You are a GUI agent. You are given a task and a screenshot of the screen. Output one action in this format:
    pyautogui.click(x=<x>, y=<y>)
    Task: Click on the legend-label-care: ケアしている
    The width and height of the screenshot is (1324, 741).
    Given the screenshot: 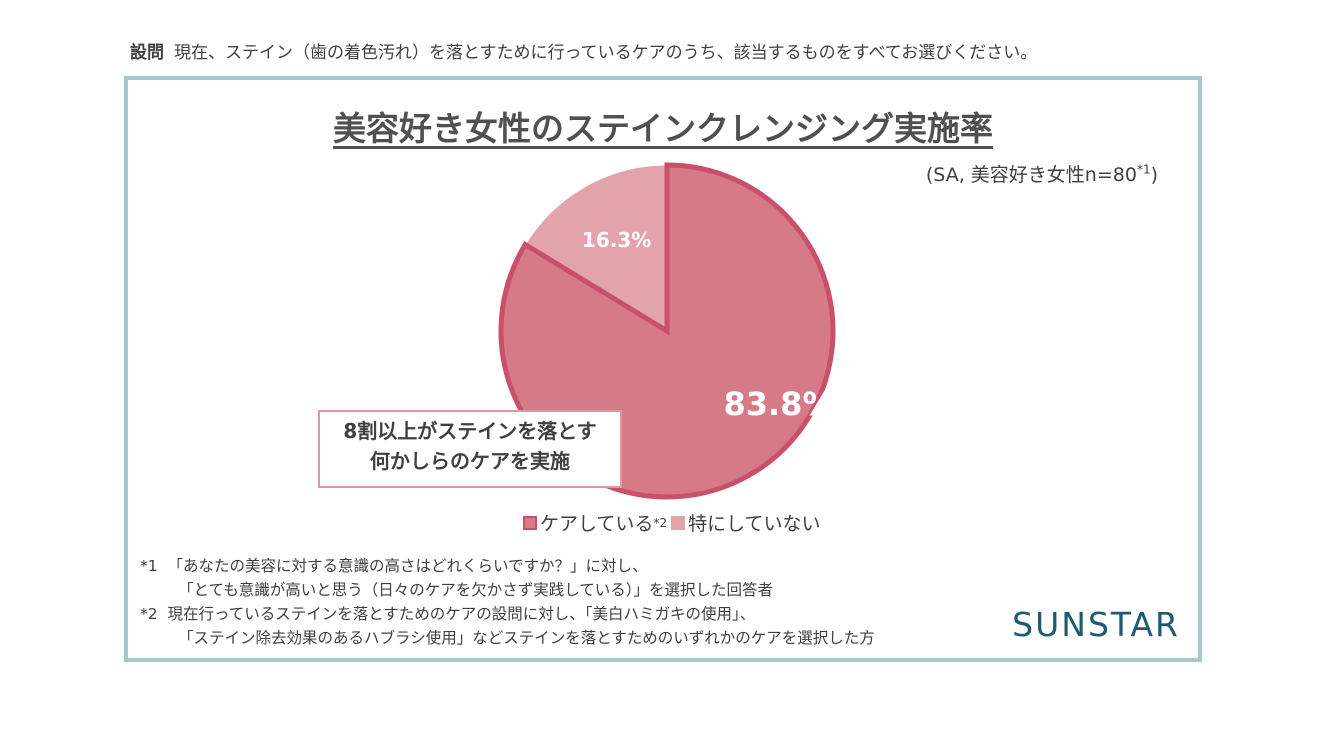 What is the action you would take?
    pyautogui.click(x=597, y=524)
    